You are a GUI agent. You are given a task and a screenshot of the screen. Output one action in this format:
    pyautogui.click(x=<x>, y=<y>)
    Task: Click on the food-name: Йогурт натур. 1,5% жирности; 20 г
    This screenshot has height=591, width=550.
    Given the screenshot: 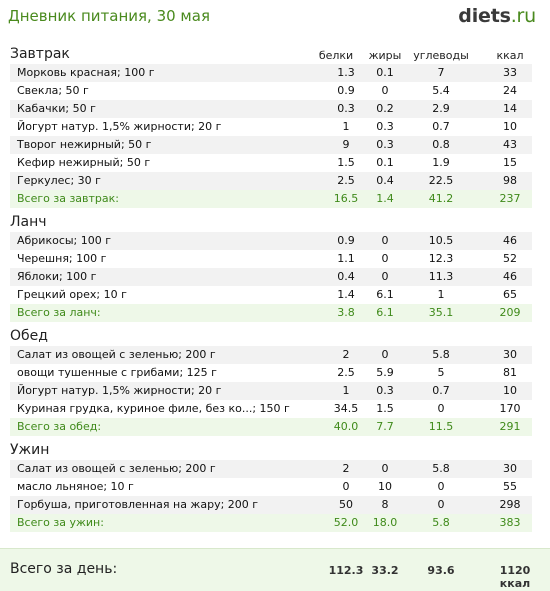 What is the action you would take?
    pyautogui.click(x=119, y=126)
    